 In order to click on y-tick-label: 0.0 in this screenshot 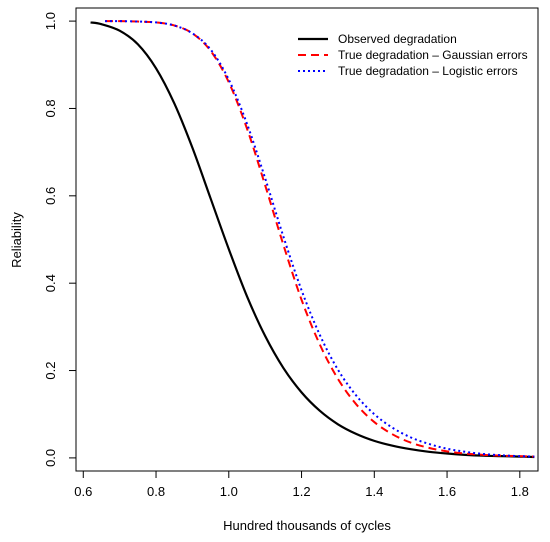, I will do `click(50, 458)`.